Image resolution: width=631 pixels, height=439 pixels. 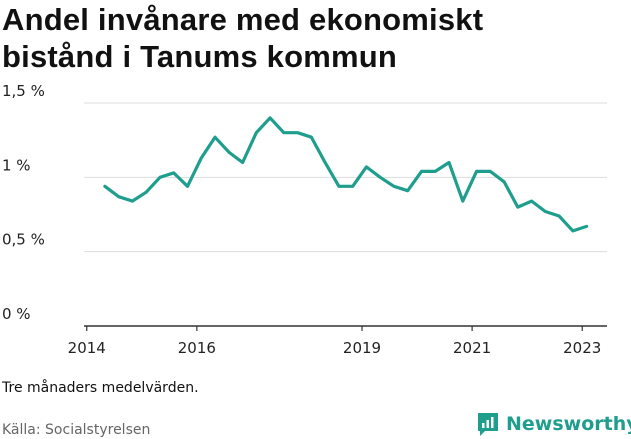 I want to click on y-tick-label: 0 %, so click(x=16, y=314).